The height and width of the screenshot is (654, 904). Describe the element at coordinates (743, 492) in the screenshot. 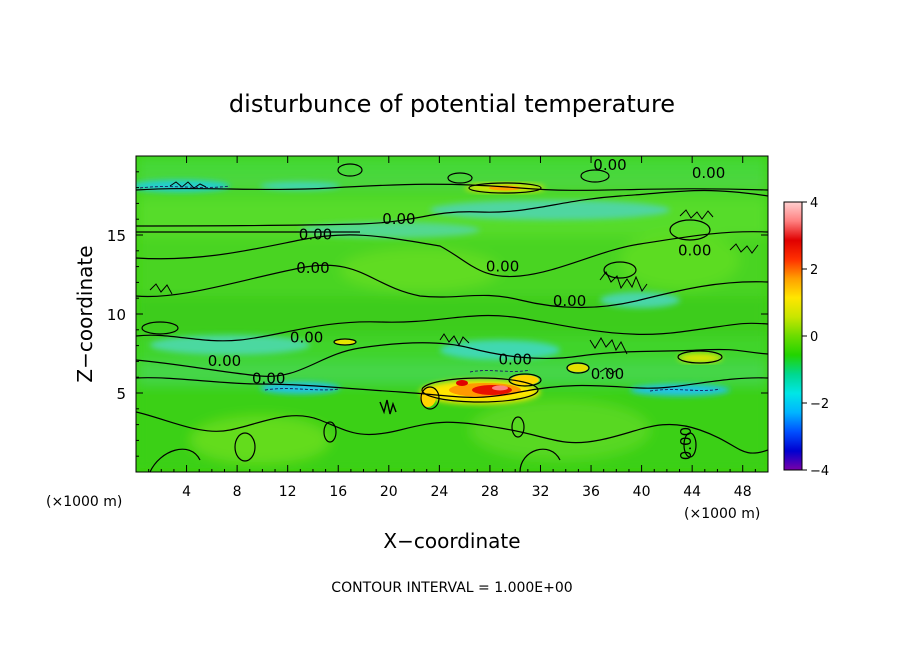

I see `x-tick-label: 48` at that location.